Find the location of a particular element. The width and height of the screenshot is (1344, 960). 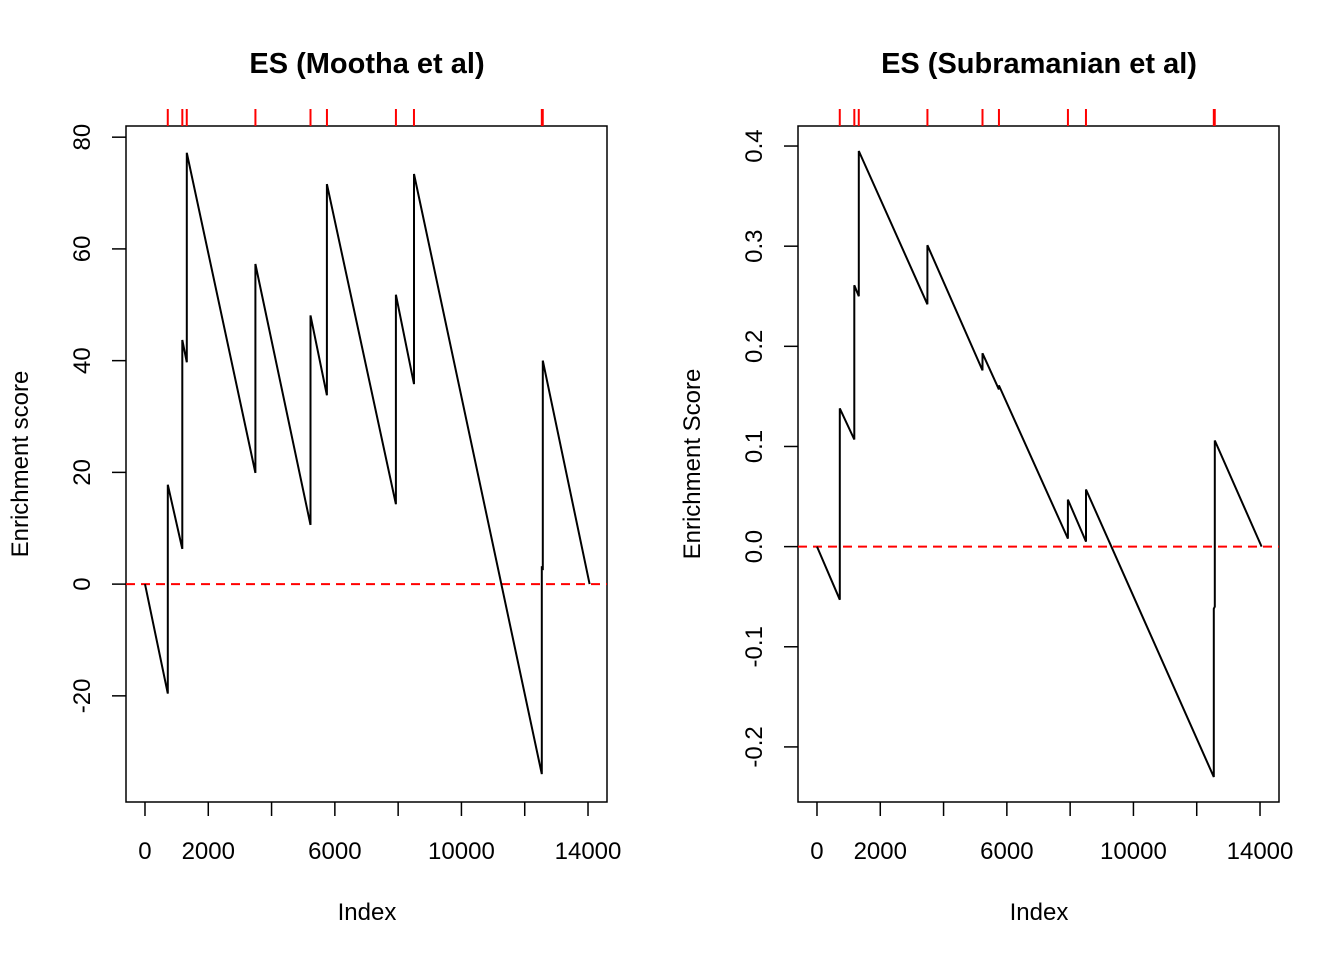

y-tick-label: -20 is located at coordinates (82, 696).